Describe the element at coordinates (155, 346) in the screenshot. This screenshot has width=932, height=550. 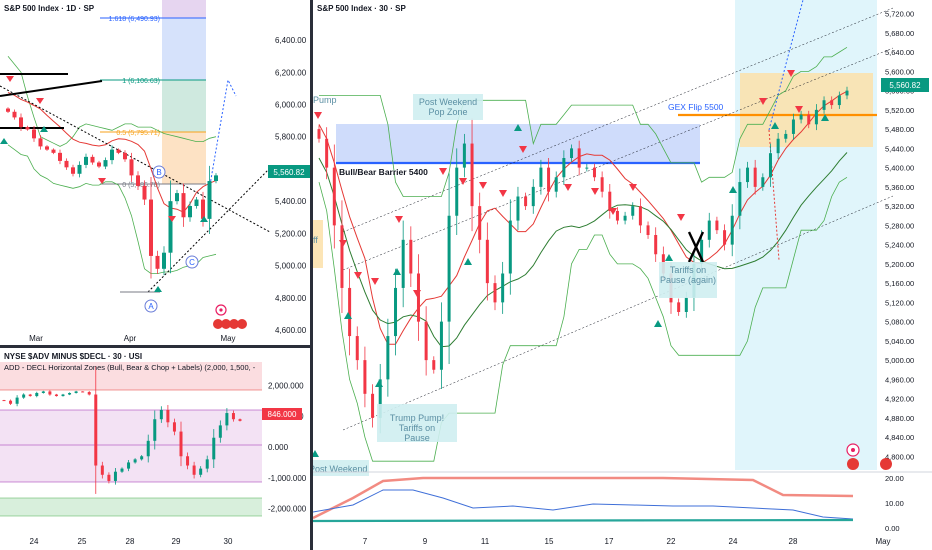
I see `panel-divider-horizontal` at that location.